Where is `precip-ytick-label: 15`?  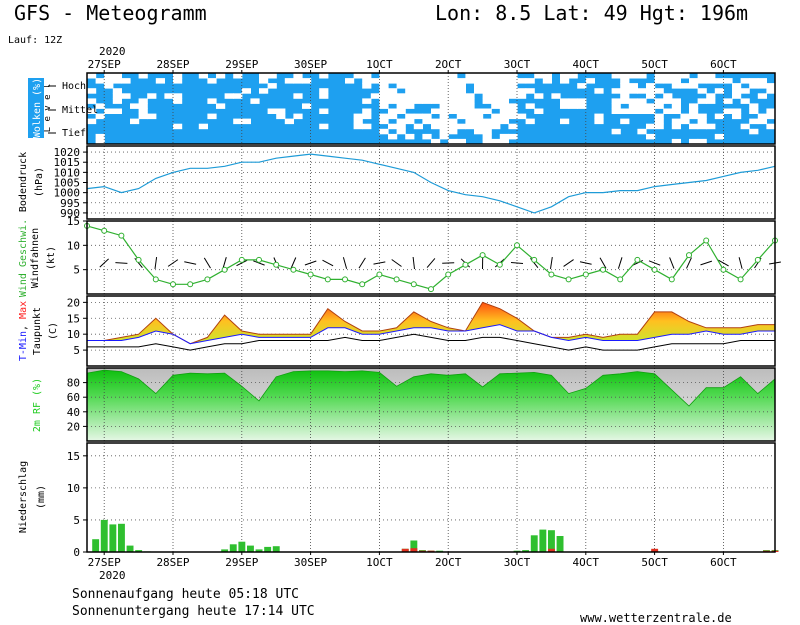
precip-ytick-label: 15 is located at coordinates (73, 456).